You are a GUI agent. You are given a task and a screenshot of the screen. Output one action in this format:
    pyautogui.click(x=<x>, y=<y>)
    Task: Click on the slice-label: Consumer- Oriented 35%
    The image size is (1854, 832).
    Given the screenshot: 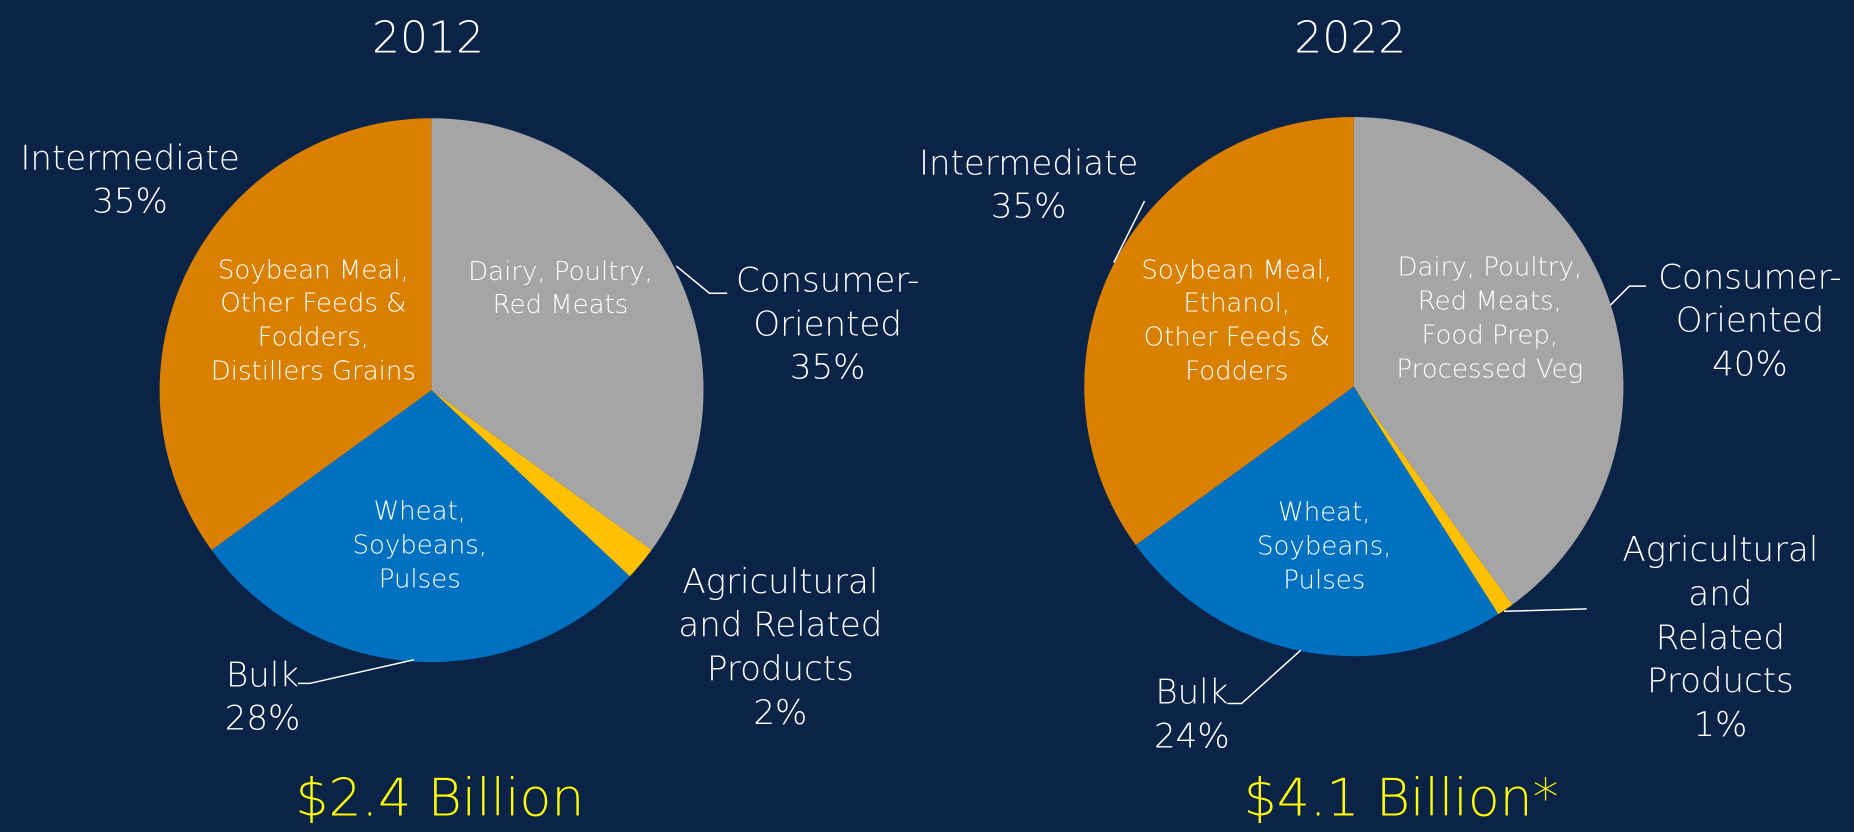 What is the action you would take?
    pyautogui.click(x=827, y=325)
    